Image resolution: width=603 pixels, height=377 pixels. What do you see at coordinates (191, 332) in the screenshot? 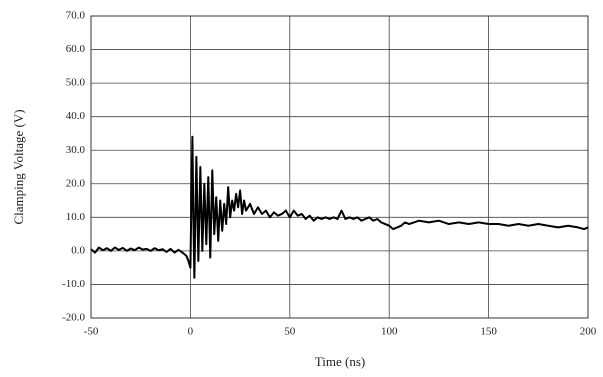
I see `x-tick-label: 0` at bounding box center [191, 332].